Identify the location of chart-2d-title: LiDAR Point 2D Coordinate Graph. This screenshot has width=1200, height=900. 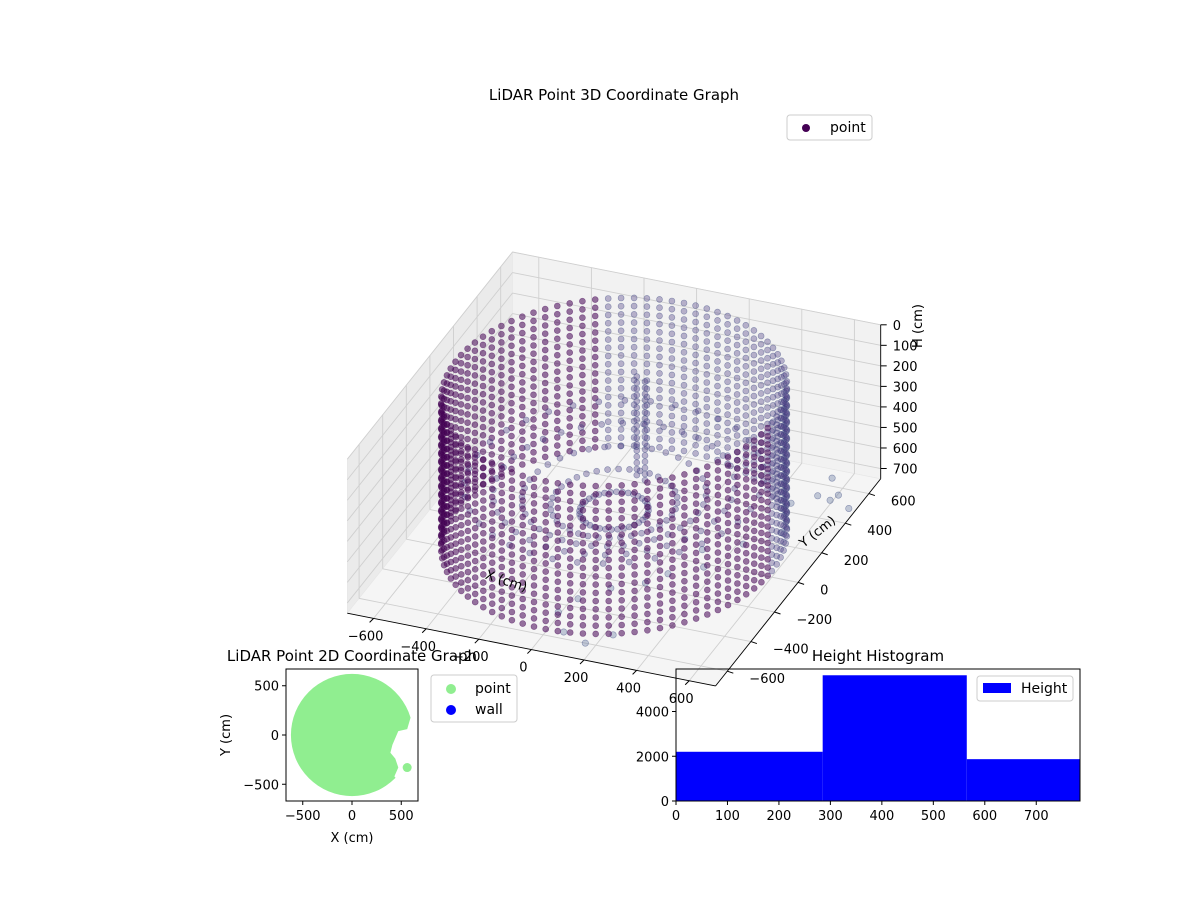
(352, 656).